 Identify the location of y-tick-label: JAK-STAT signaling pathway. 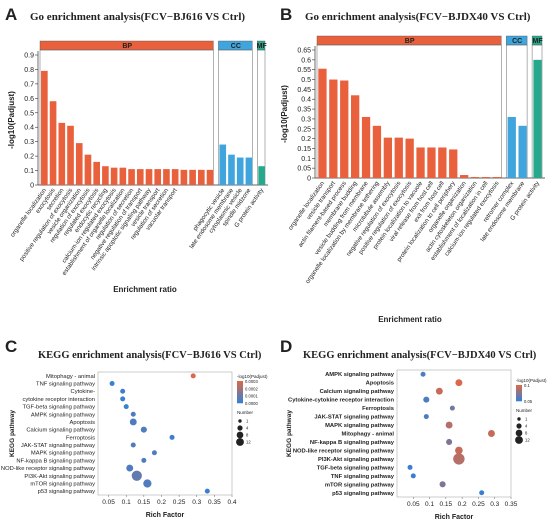
(354, 418).